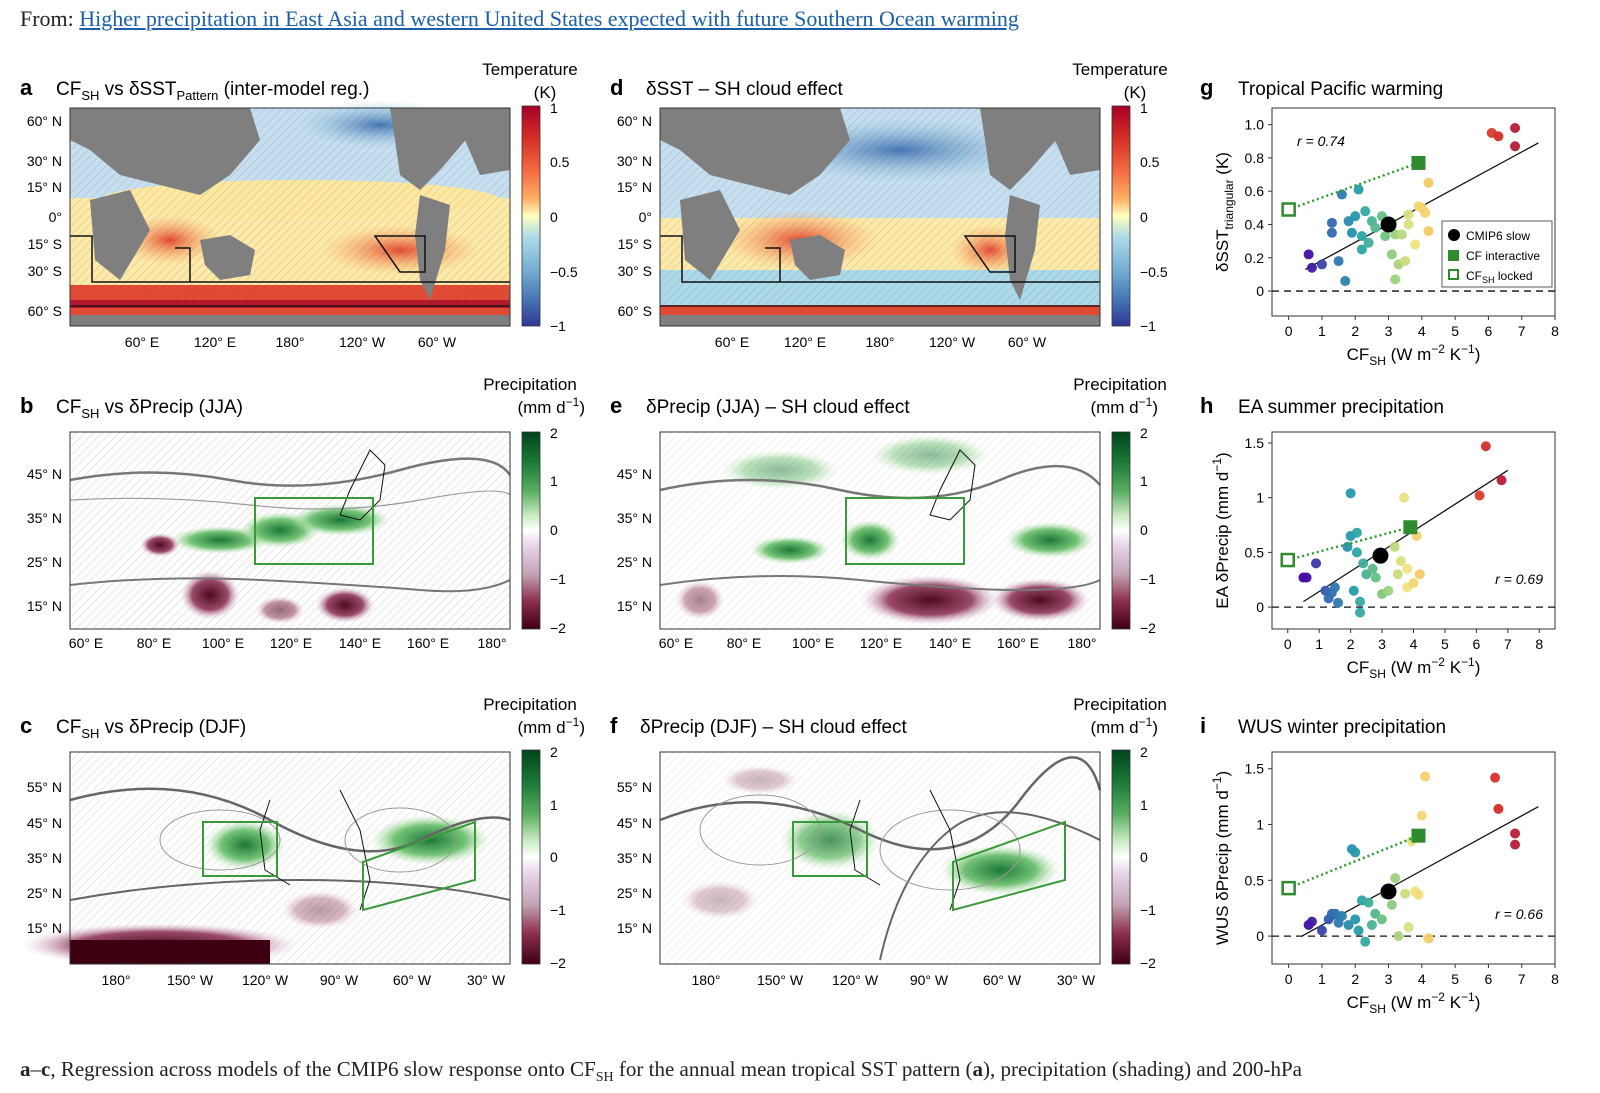 The width and height of the screenshot is (1600, 1093). Describe the element at coordinates (950, 643) in the screenshot. I see `svg-text: 140° E` at that location.